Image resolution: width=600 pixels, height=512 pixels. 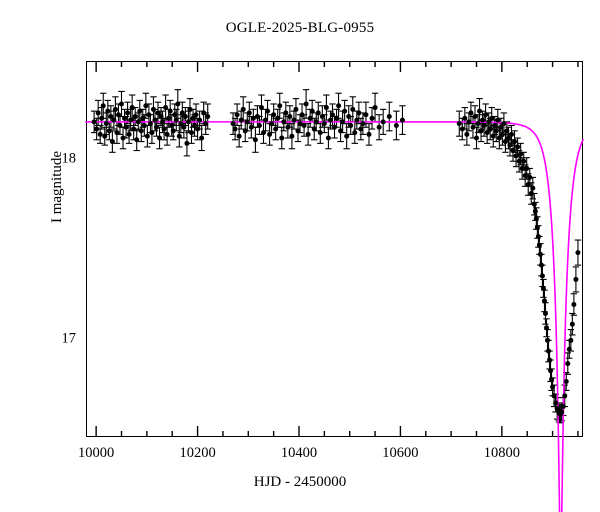 I want to click on x-tick-label: 10800, so click(x=501, y=453).